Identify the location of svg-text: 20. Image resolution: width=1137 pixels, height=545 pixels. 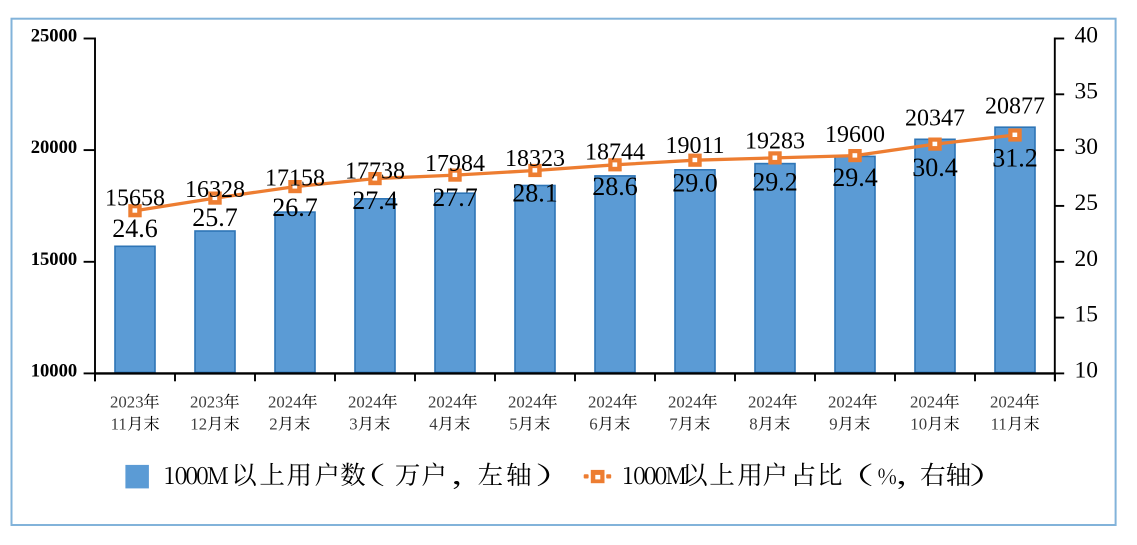
(1087, 259).